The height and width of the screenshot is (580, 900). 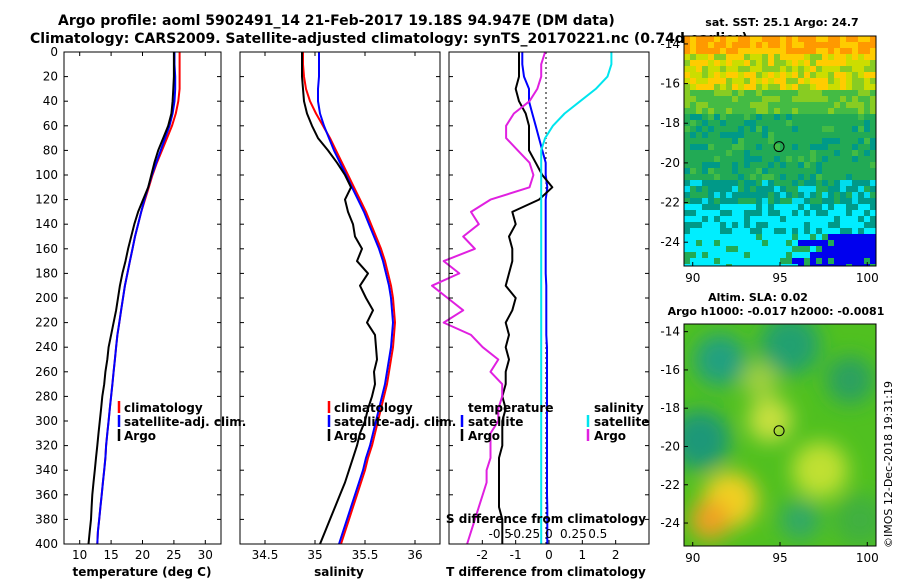 I want to click on argo-position-marker, so click(x=779, y=431).